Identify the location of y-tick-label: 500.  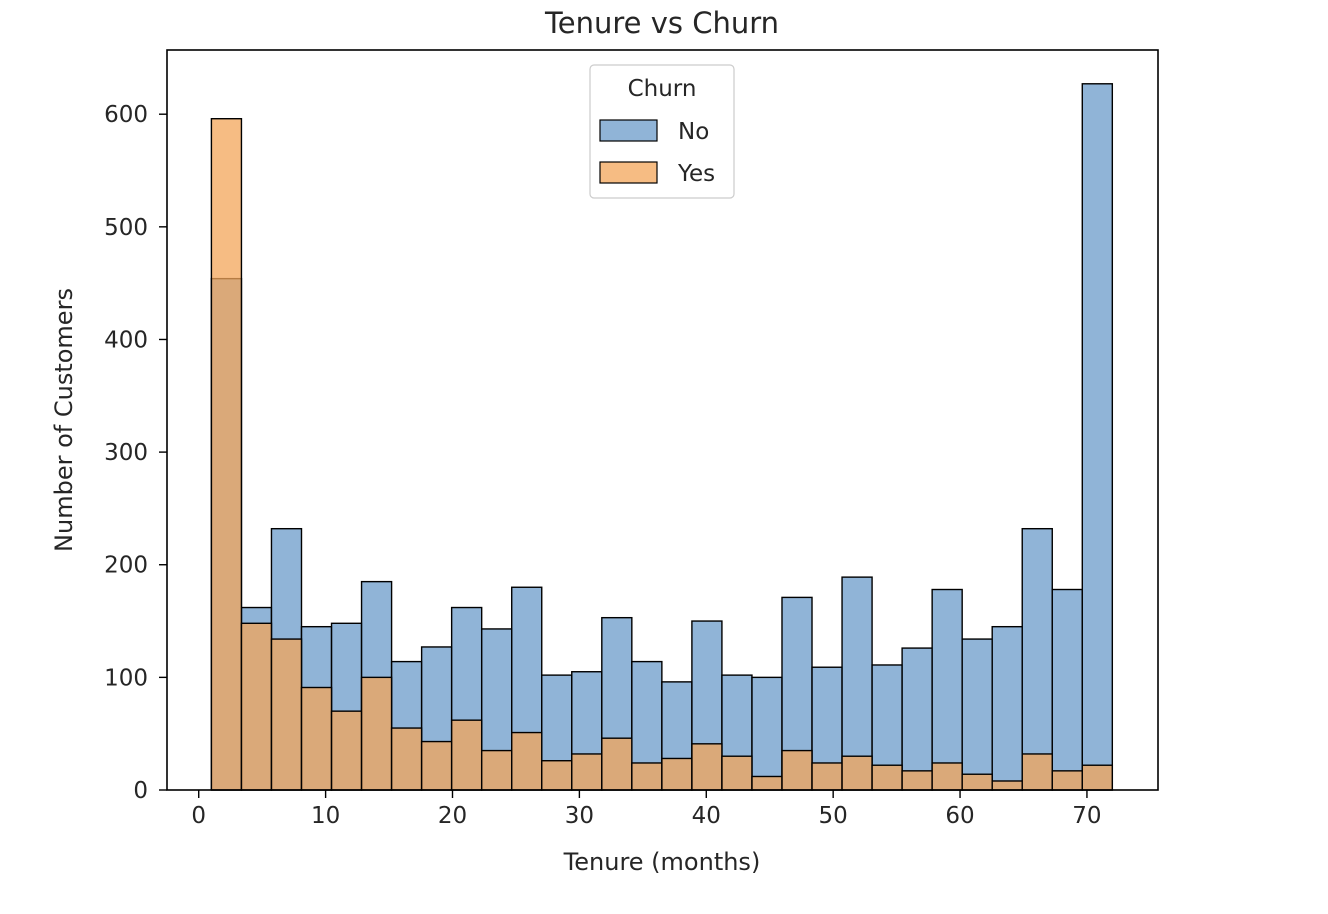
(126, 228).